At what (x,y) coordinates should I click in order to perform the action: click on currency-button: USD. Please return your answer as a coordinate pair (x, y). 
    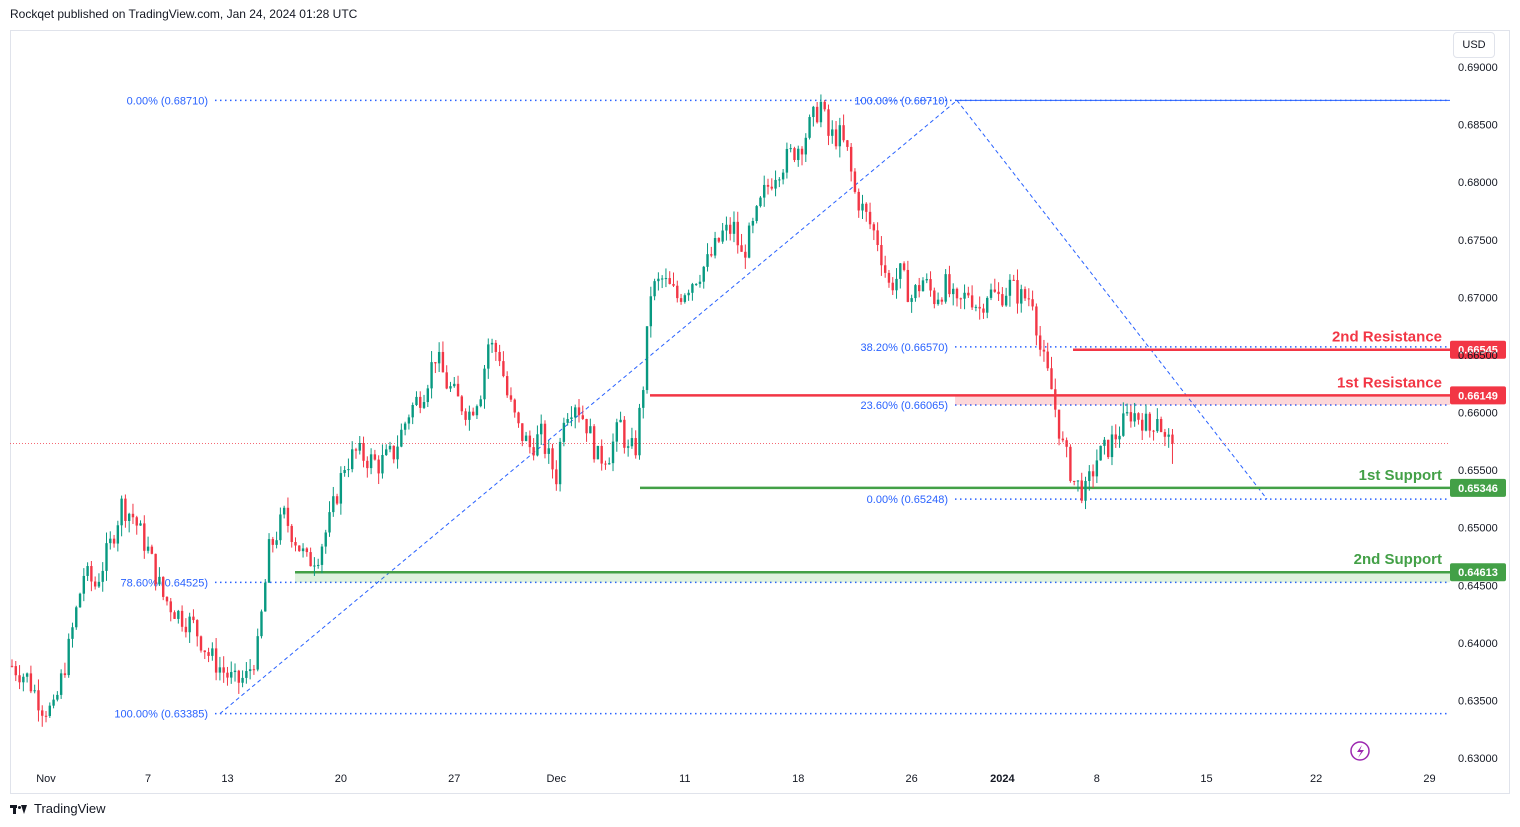
    Looking at the image, I should click on (1474, 45).